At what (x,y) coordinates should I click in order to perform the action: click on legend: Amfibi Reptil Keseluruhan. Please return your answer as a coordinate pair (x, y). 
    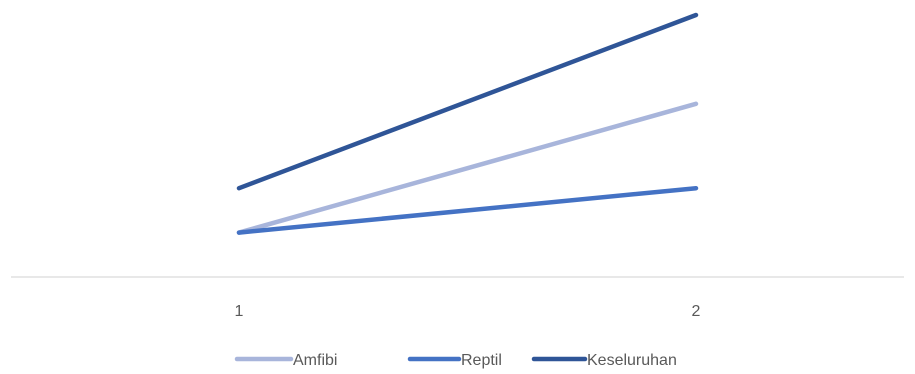
    Looking at the image, I should click on (455, 360).